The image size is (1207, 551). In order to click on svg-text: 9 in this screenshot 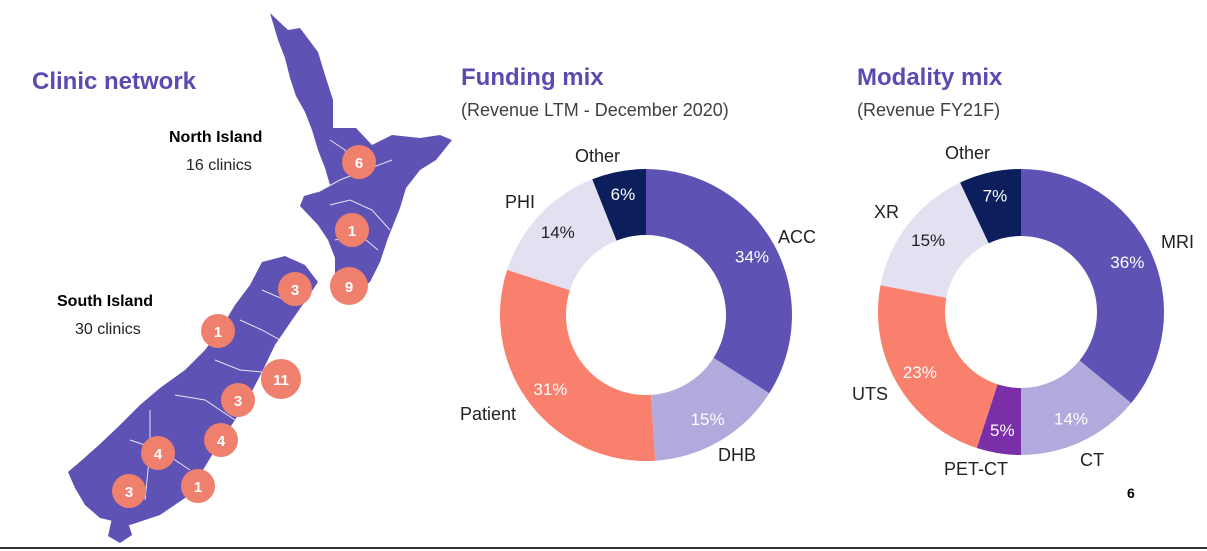, I will do `click(349, 287)`.